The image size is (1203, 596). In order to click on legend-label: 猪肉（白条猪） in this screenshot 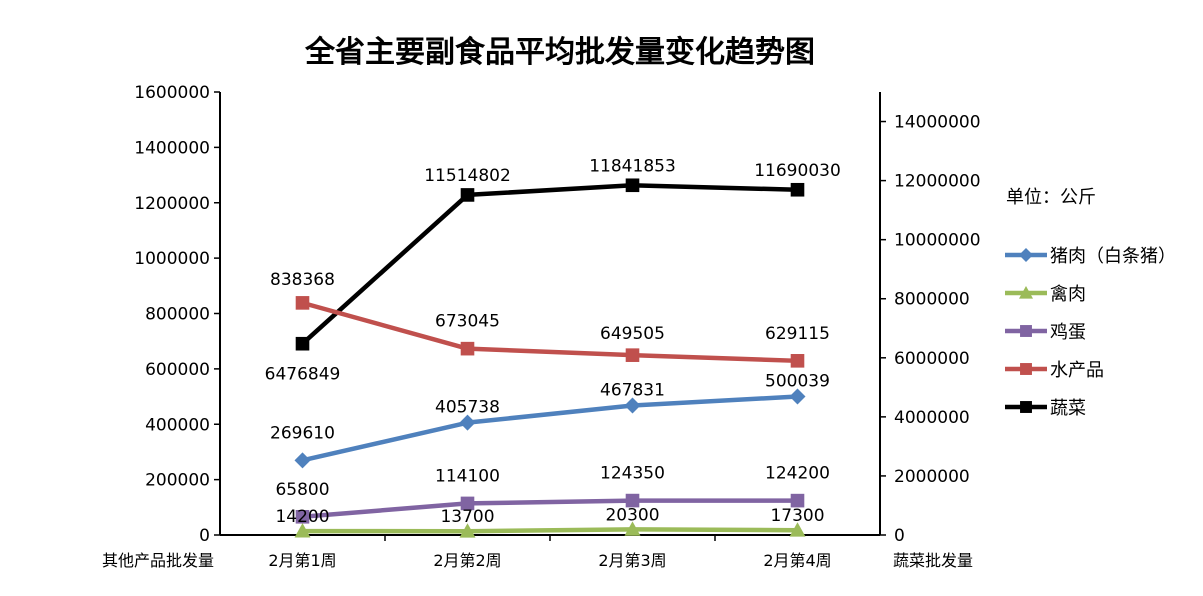, I will do `click(1113, 256)`.